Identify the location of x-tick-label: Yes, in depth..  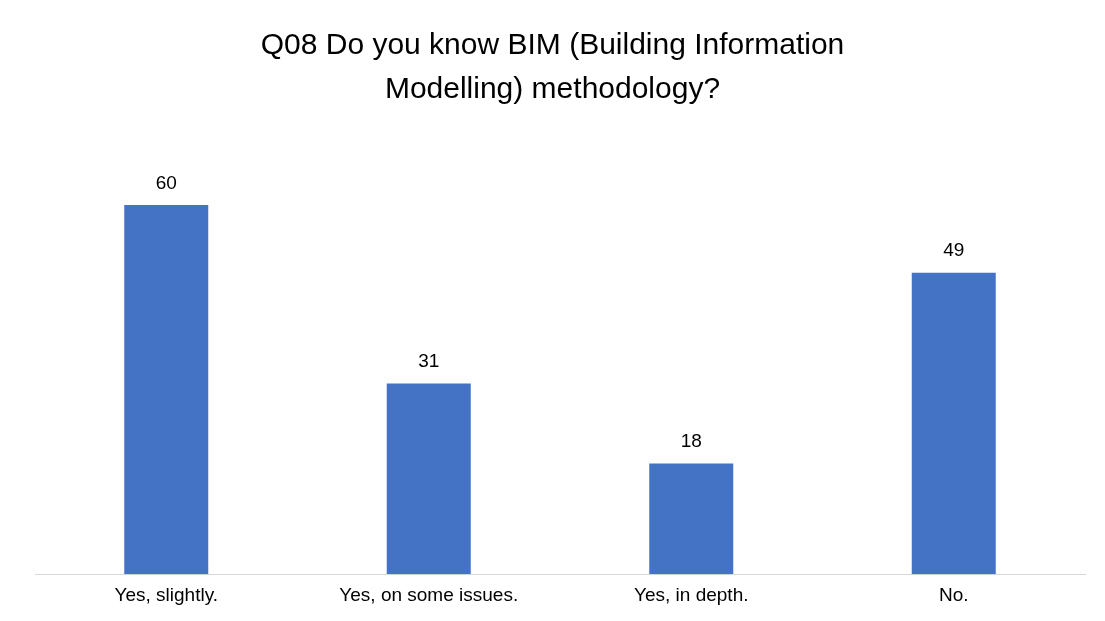
(691, 594).